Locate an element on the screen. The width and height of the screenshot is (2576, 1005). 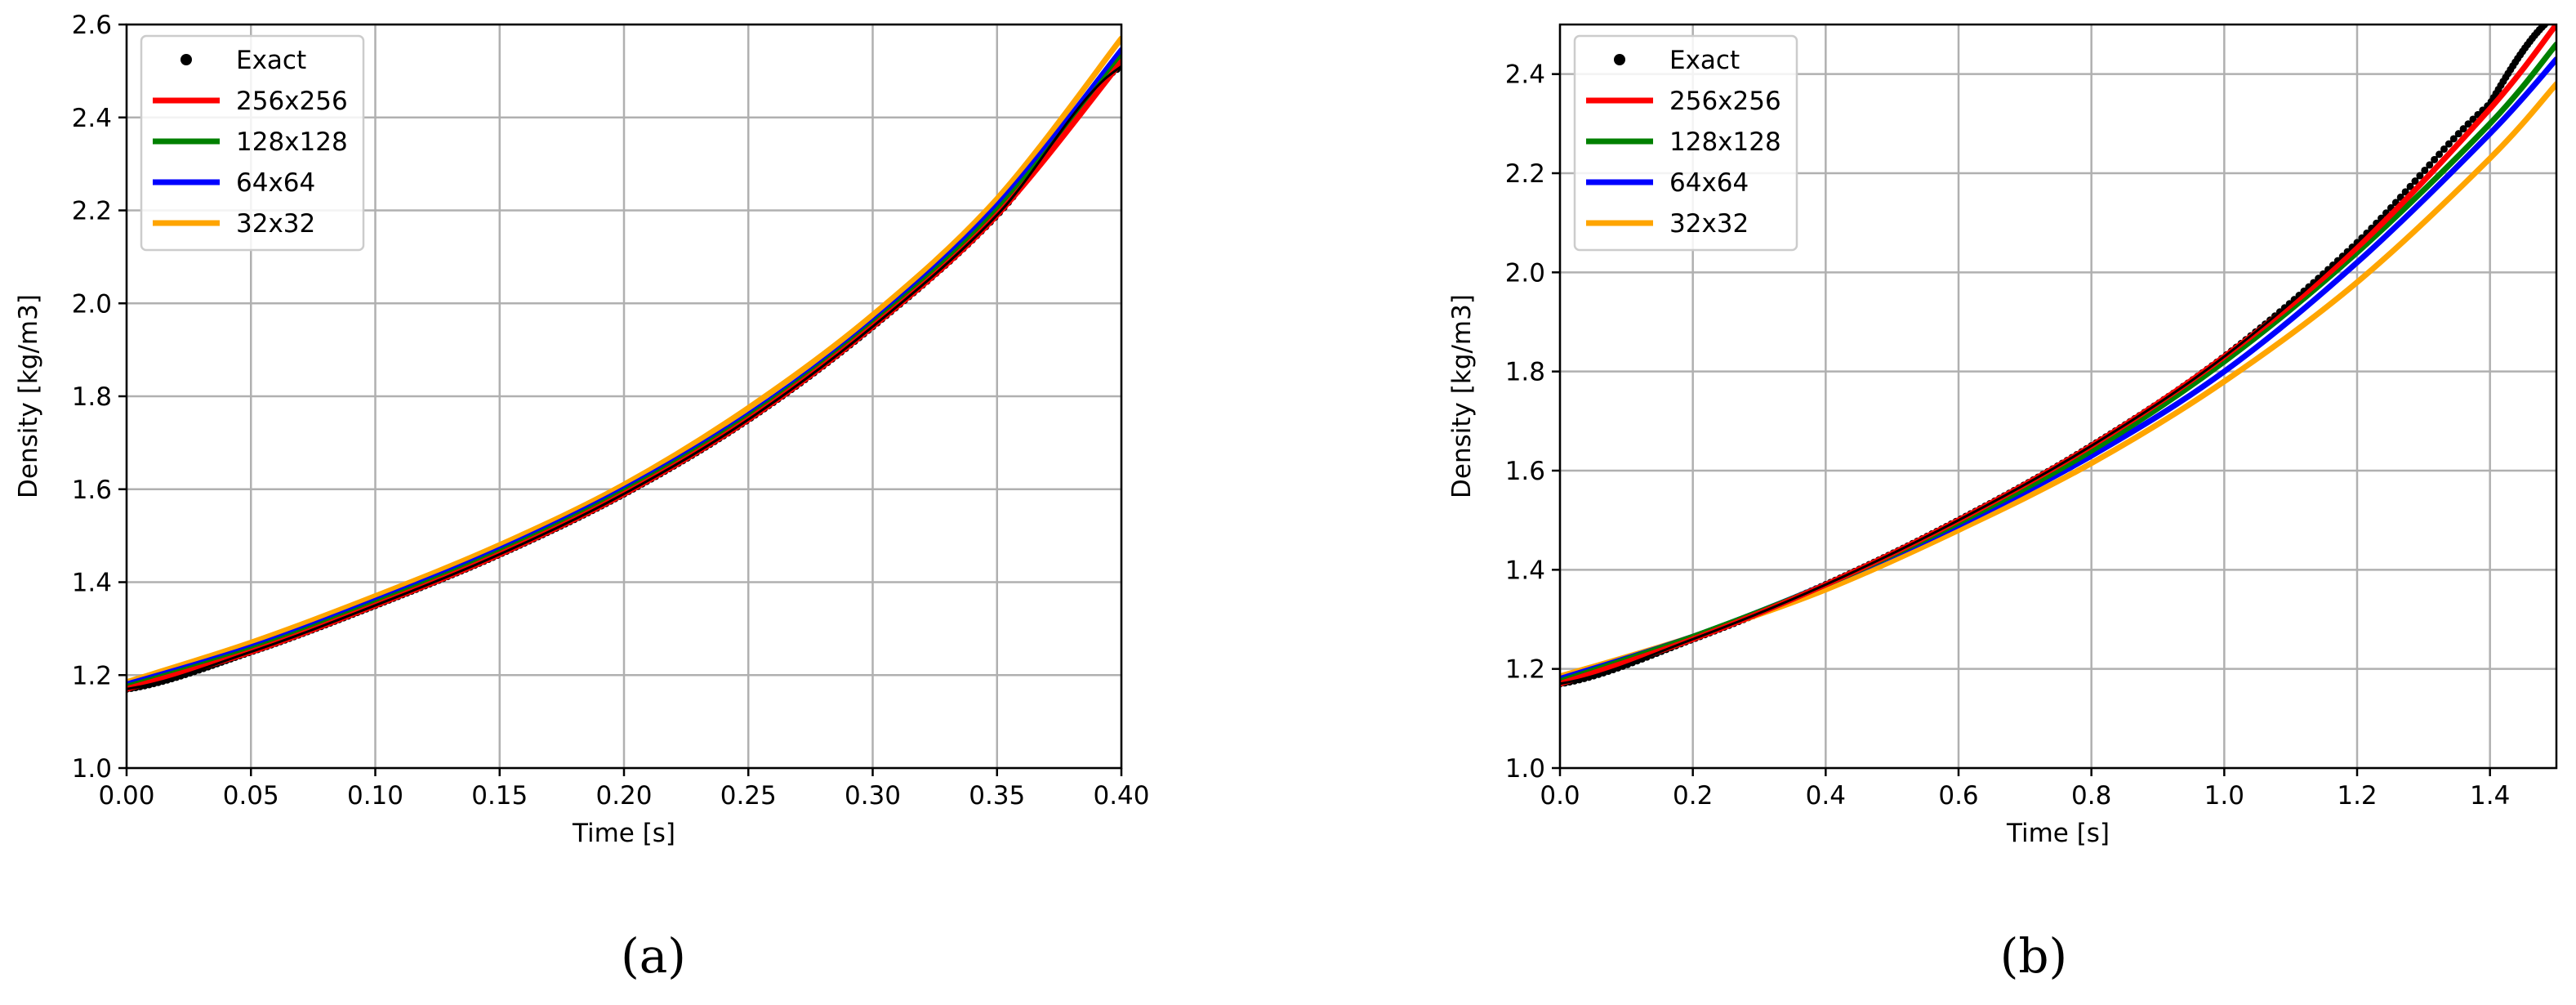
x-tick-label: 0.40 is located at coordinates (1121, 796).